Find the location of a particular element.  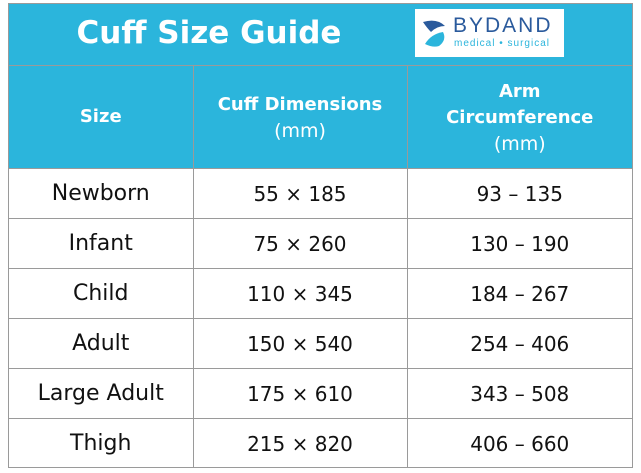

table-row: Newborn 55 × 185 93 – 135 is located at coordinates (320, 193).